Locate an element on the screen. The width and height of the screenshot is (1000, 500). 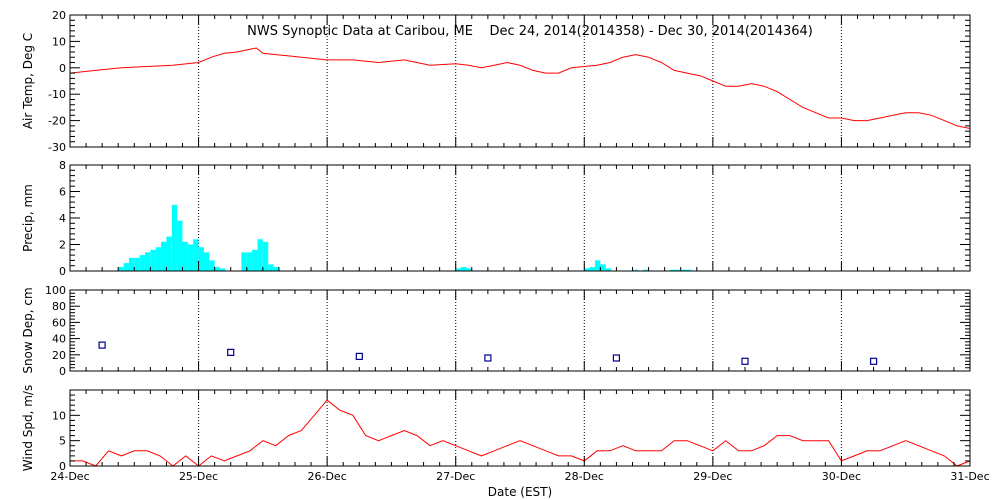
y-tick-label: -20 is located at coordinates (57, 121).